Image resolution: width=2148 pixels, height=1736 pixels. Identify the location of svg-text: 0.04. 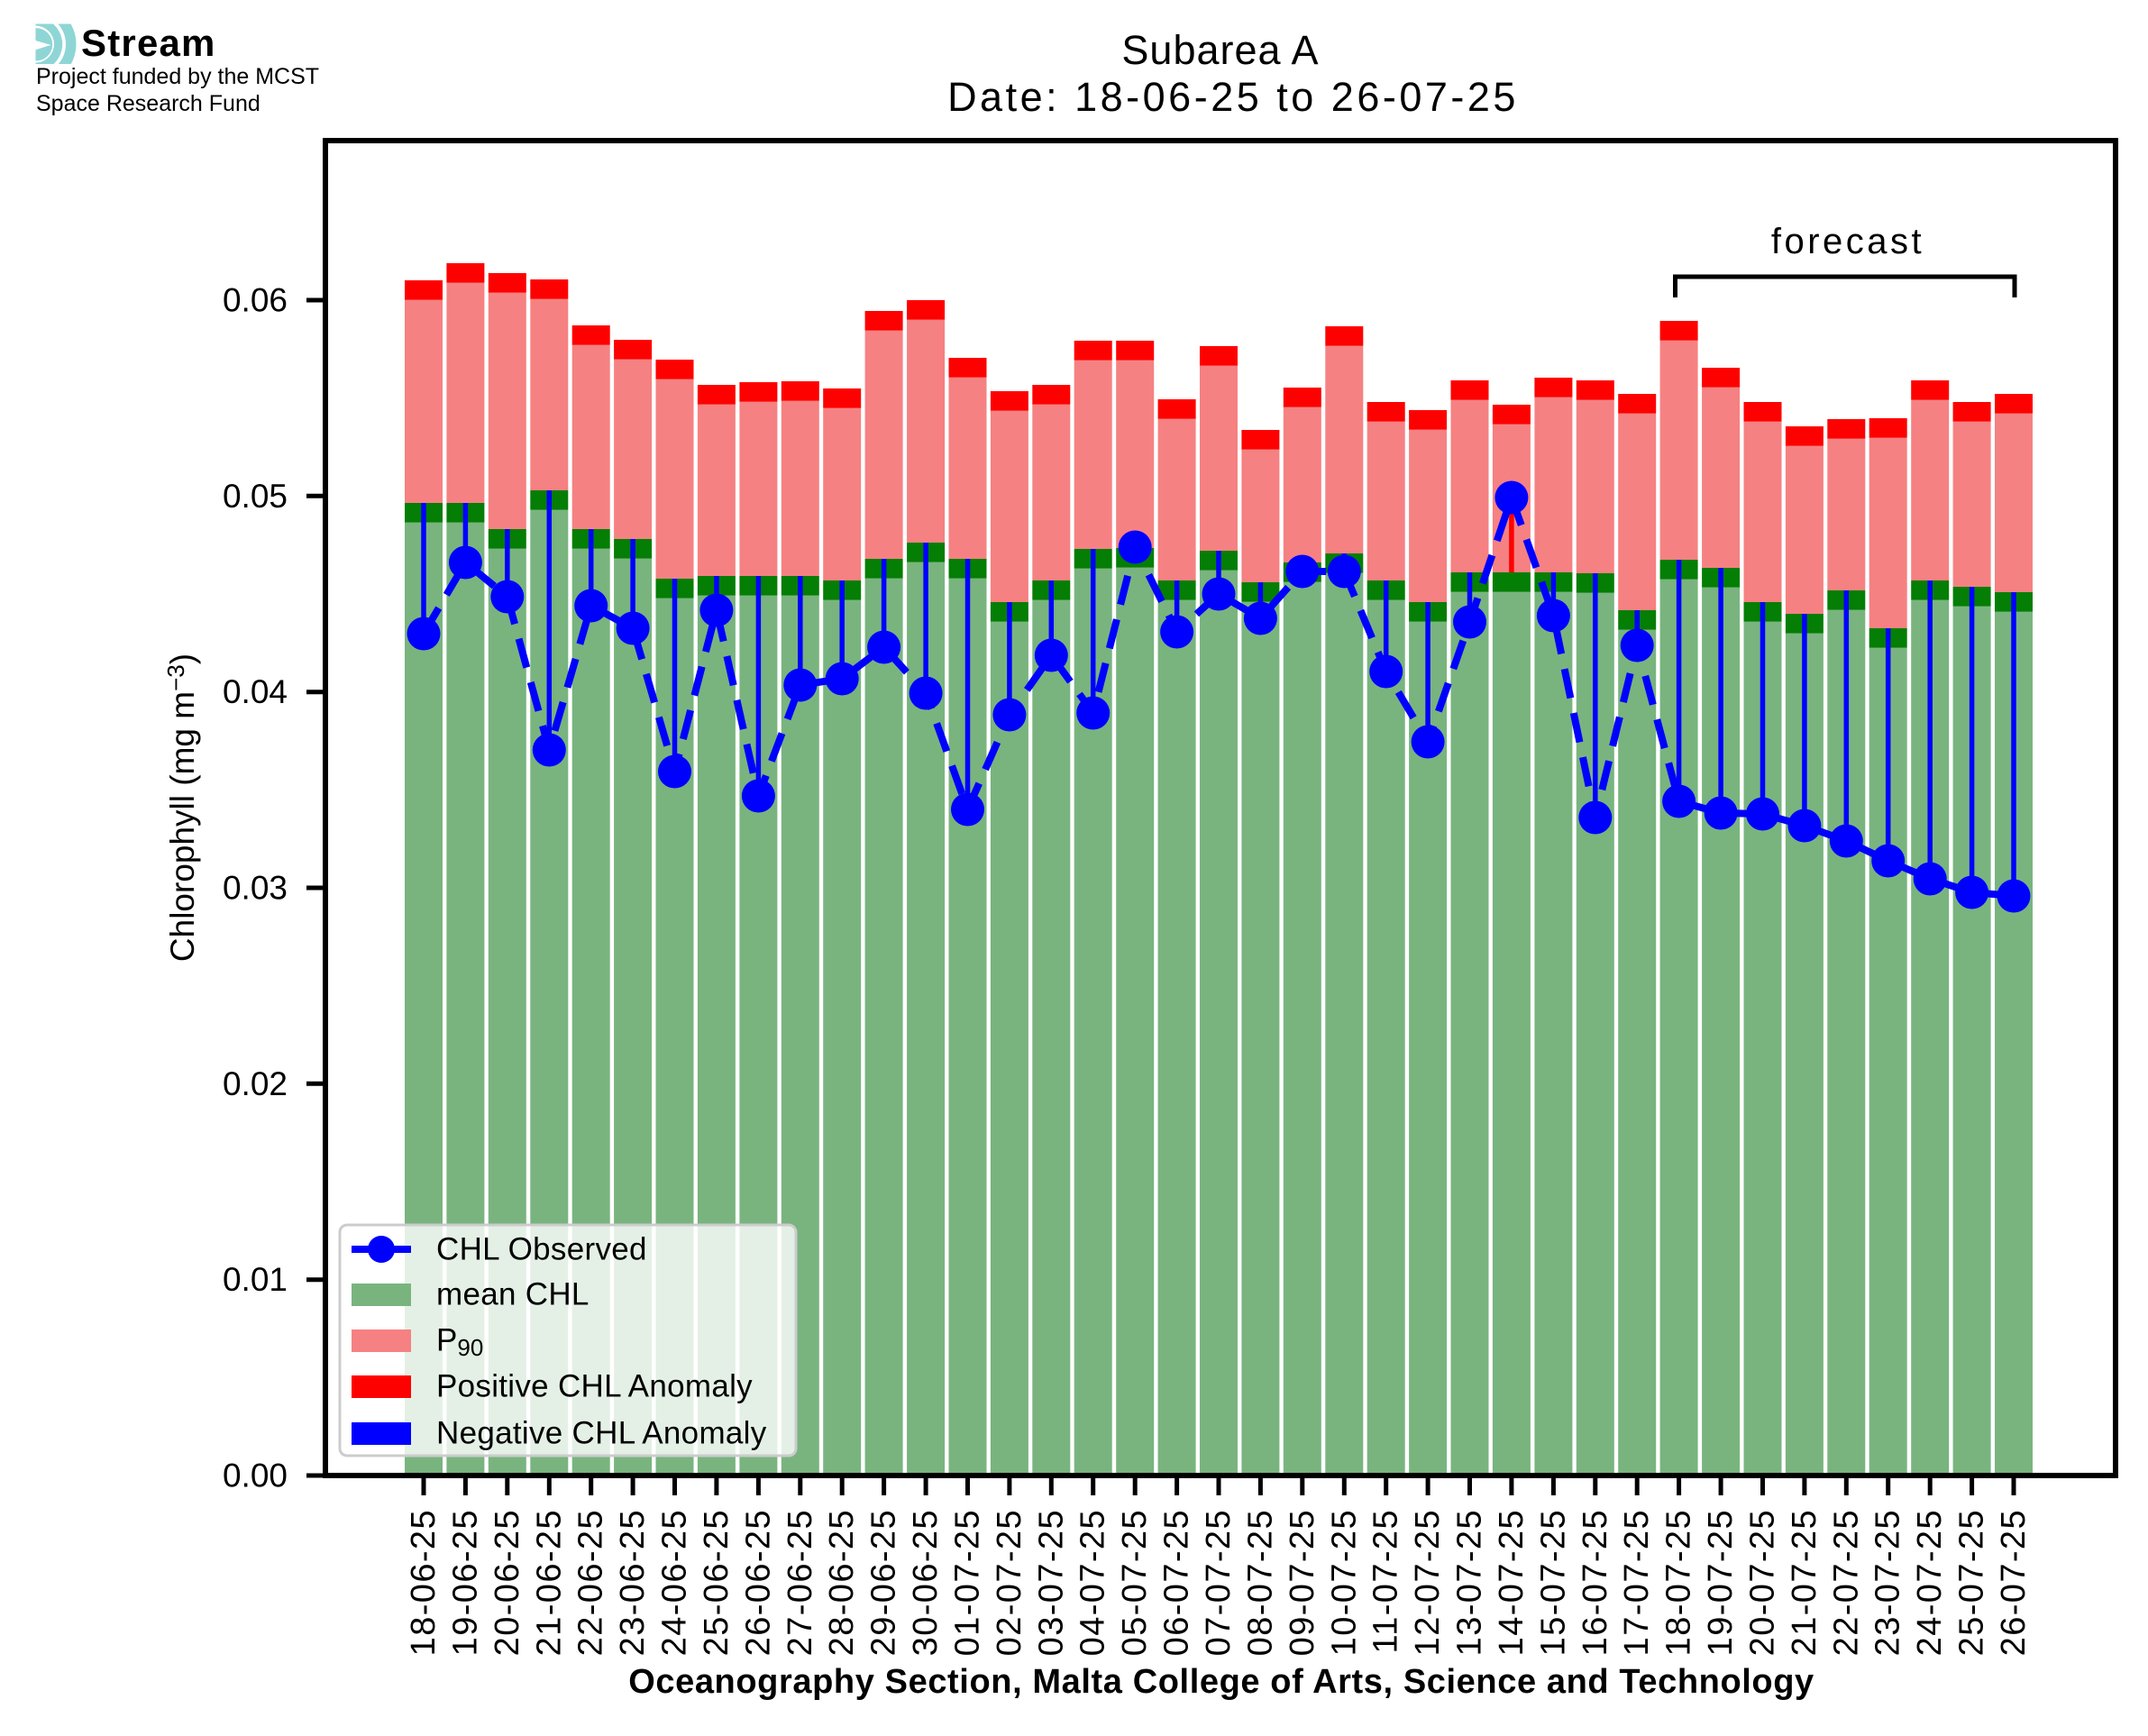
(255, 691).